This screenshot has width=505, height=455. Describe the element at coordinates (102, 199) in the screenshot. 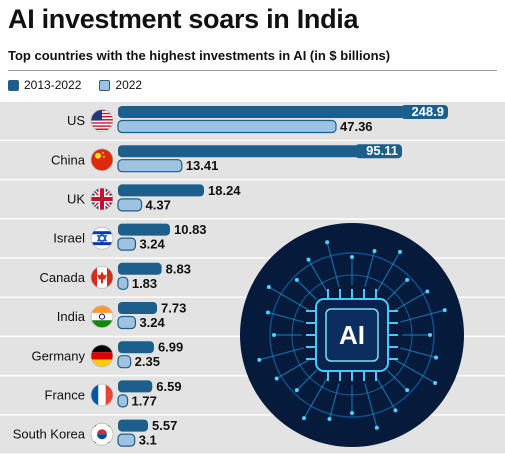

I see `flag-uk-icon` at that location.